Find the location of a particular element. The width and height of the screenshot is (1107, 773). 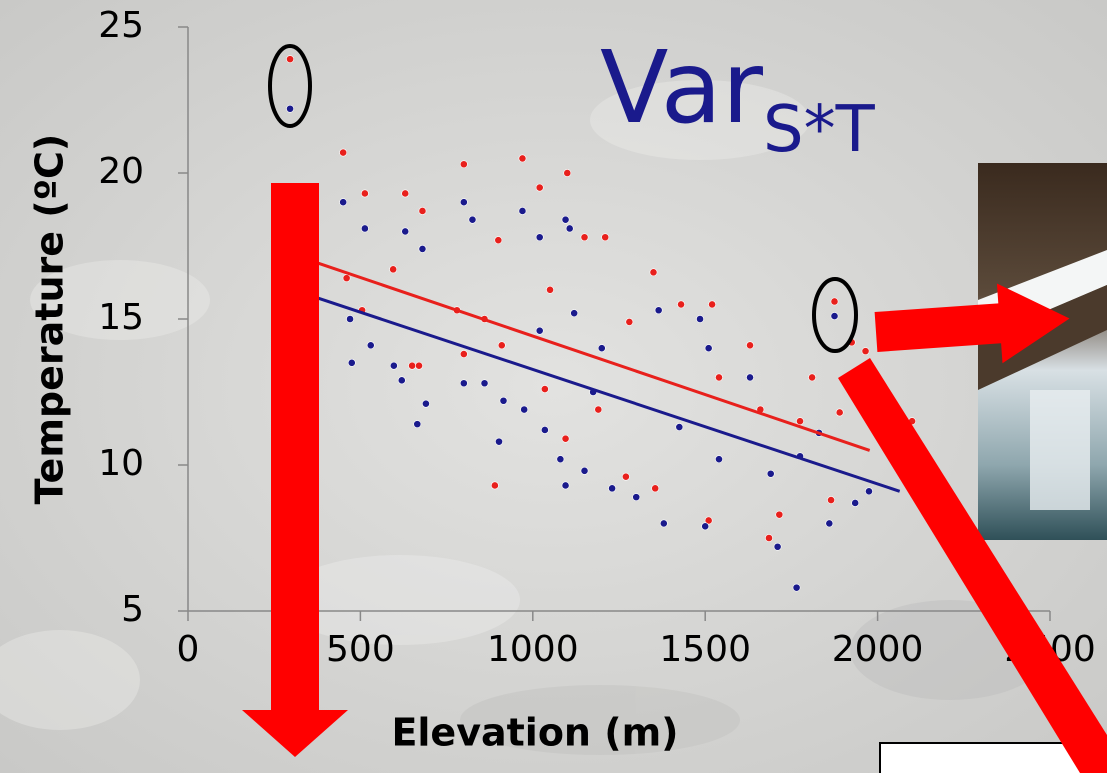

y-tick-label: 5 is located at coordinates (132, 609).